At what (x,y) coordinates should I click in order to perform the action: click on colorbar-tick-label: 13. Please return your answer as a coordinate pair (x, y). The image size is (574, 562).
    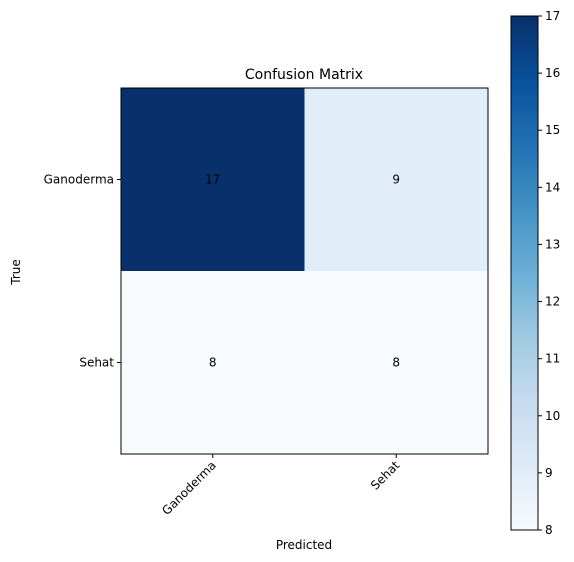
    Looking at the image, I should click on (552, 244).